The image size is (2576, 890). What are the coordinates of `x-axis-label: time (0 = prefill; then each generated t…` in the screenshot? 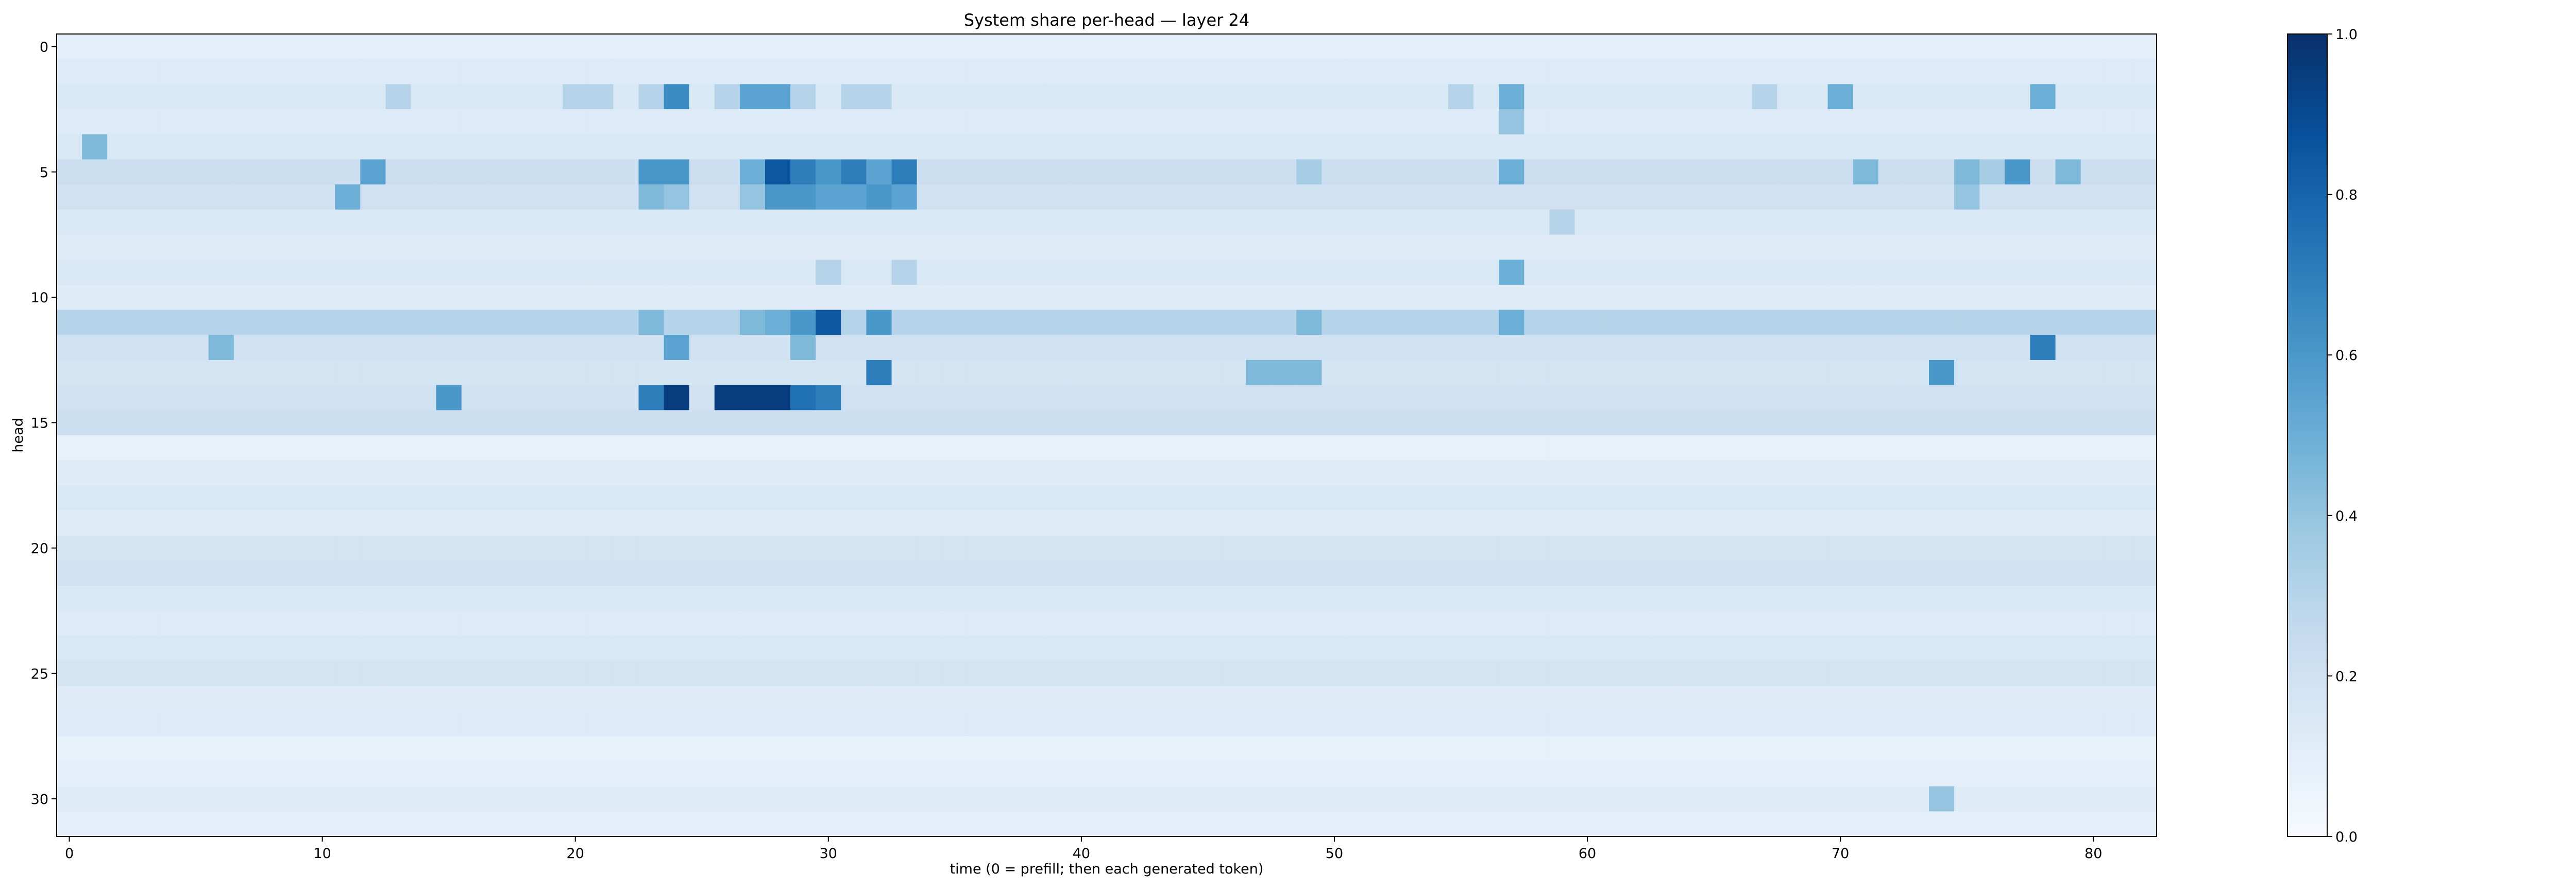 It's located at (1107, 869).